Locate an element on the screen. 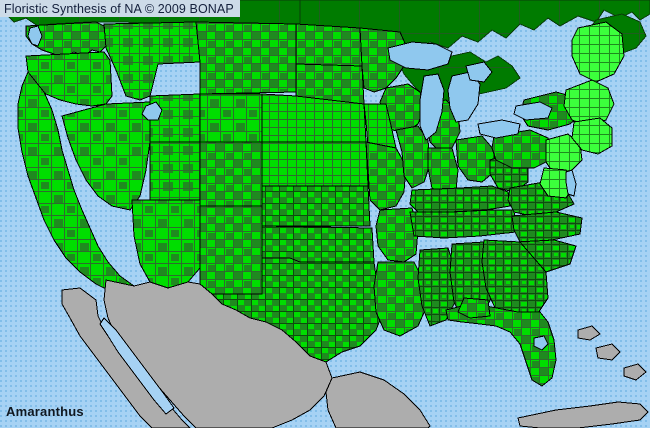 The height and width of the screenshot is (428, 650). region-oklahoma is located at coordinates (318, 244).